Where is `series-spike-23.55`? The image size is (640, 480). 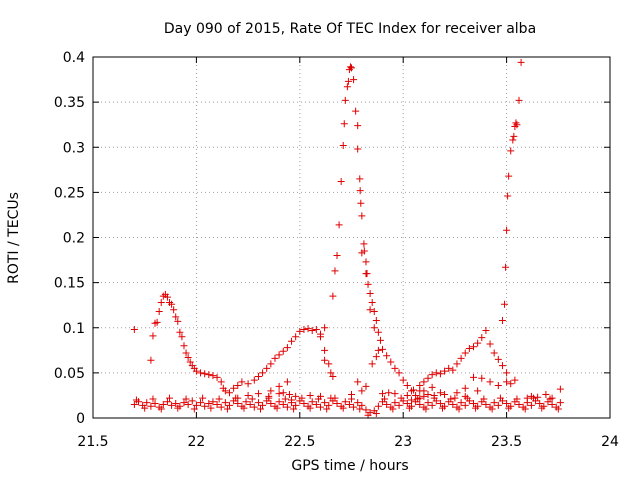 series-spike-23.55 is located at coordinates (511, 223).